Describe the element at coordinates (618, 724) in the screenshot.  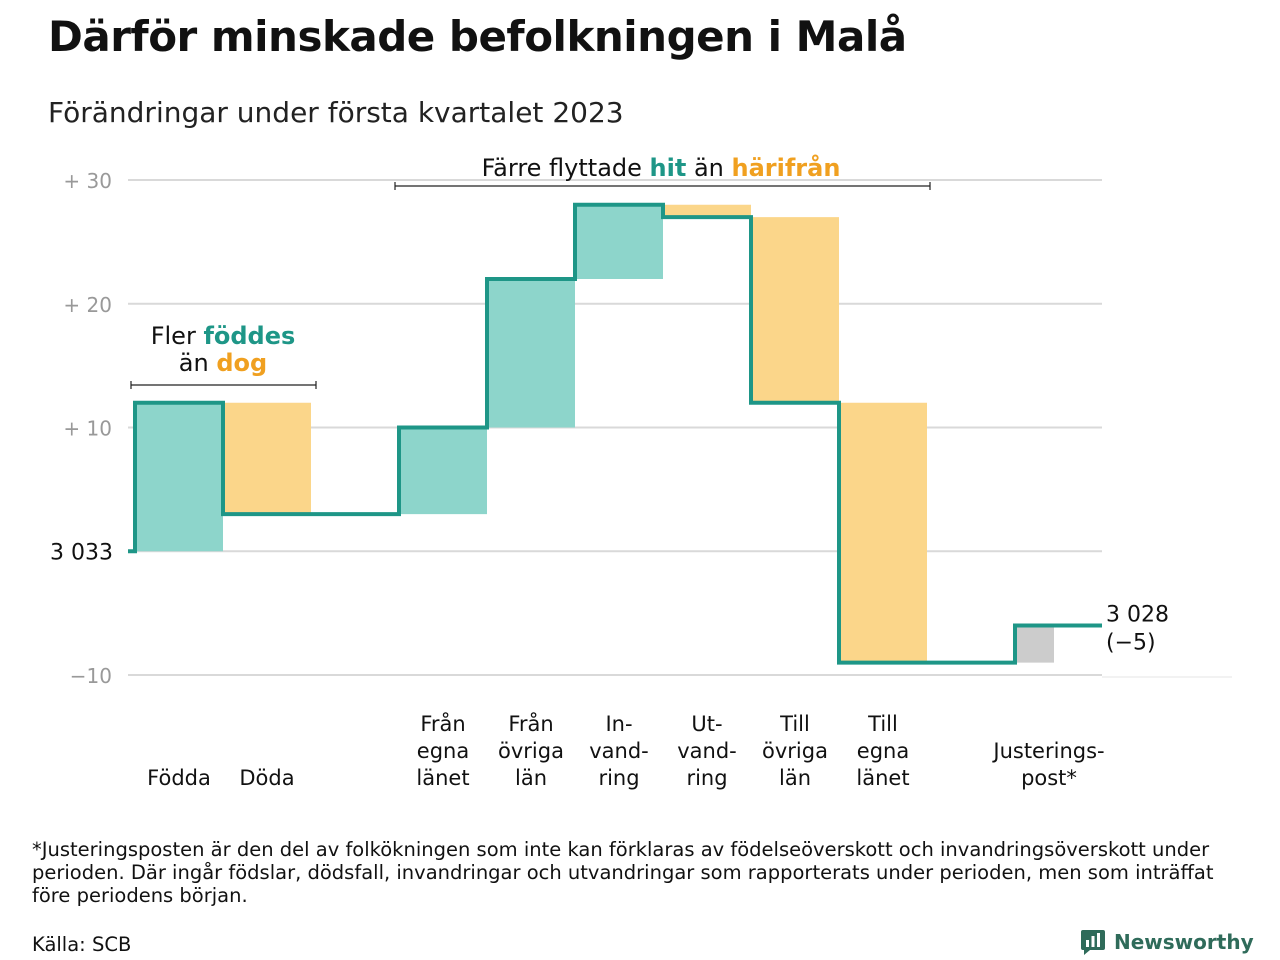
I see `category-label: In-` at that location.